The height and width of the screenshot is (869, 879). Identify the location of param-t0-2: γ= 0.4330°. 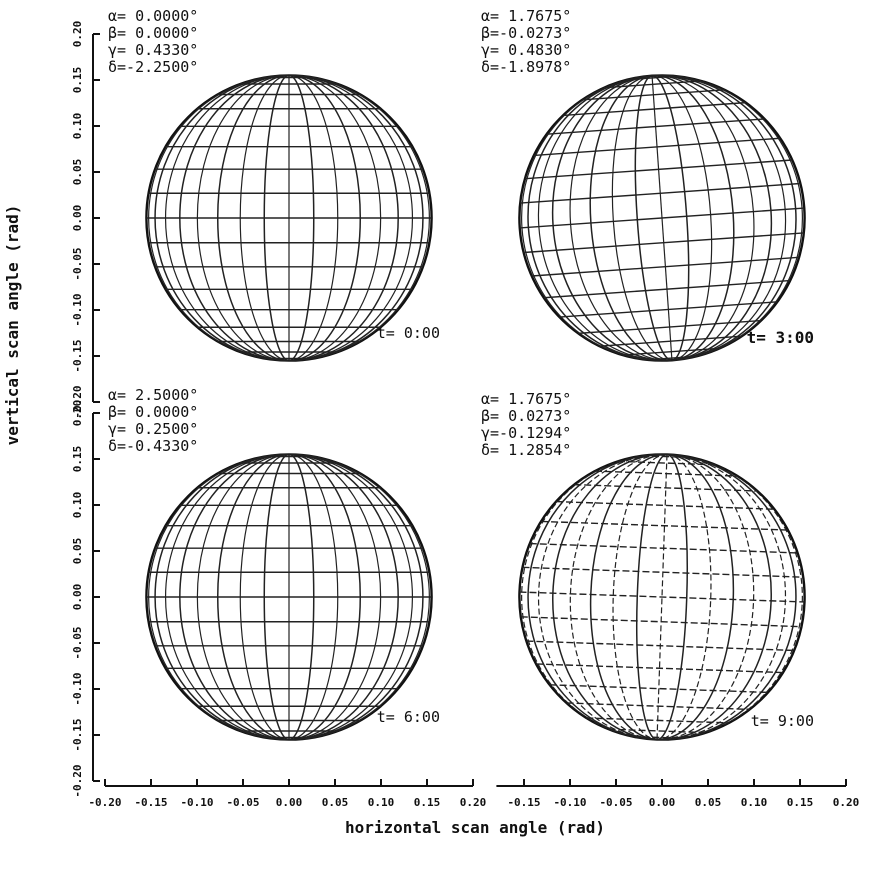
(153, 50).